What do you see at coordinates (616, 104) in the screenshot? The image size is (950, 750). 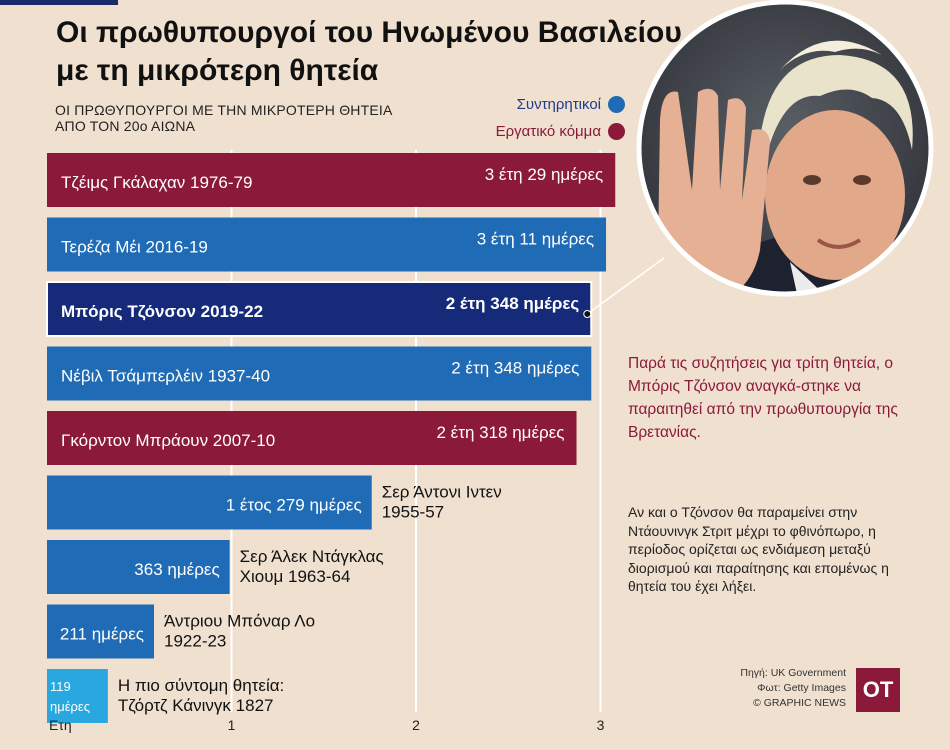 I see `legend-conservative-dot` at bounding box center [616, 104].